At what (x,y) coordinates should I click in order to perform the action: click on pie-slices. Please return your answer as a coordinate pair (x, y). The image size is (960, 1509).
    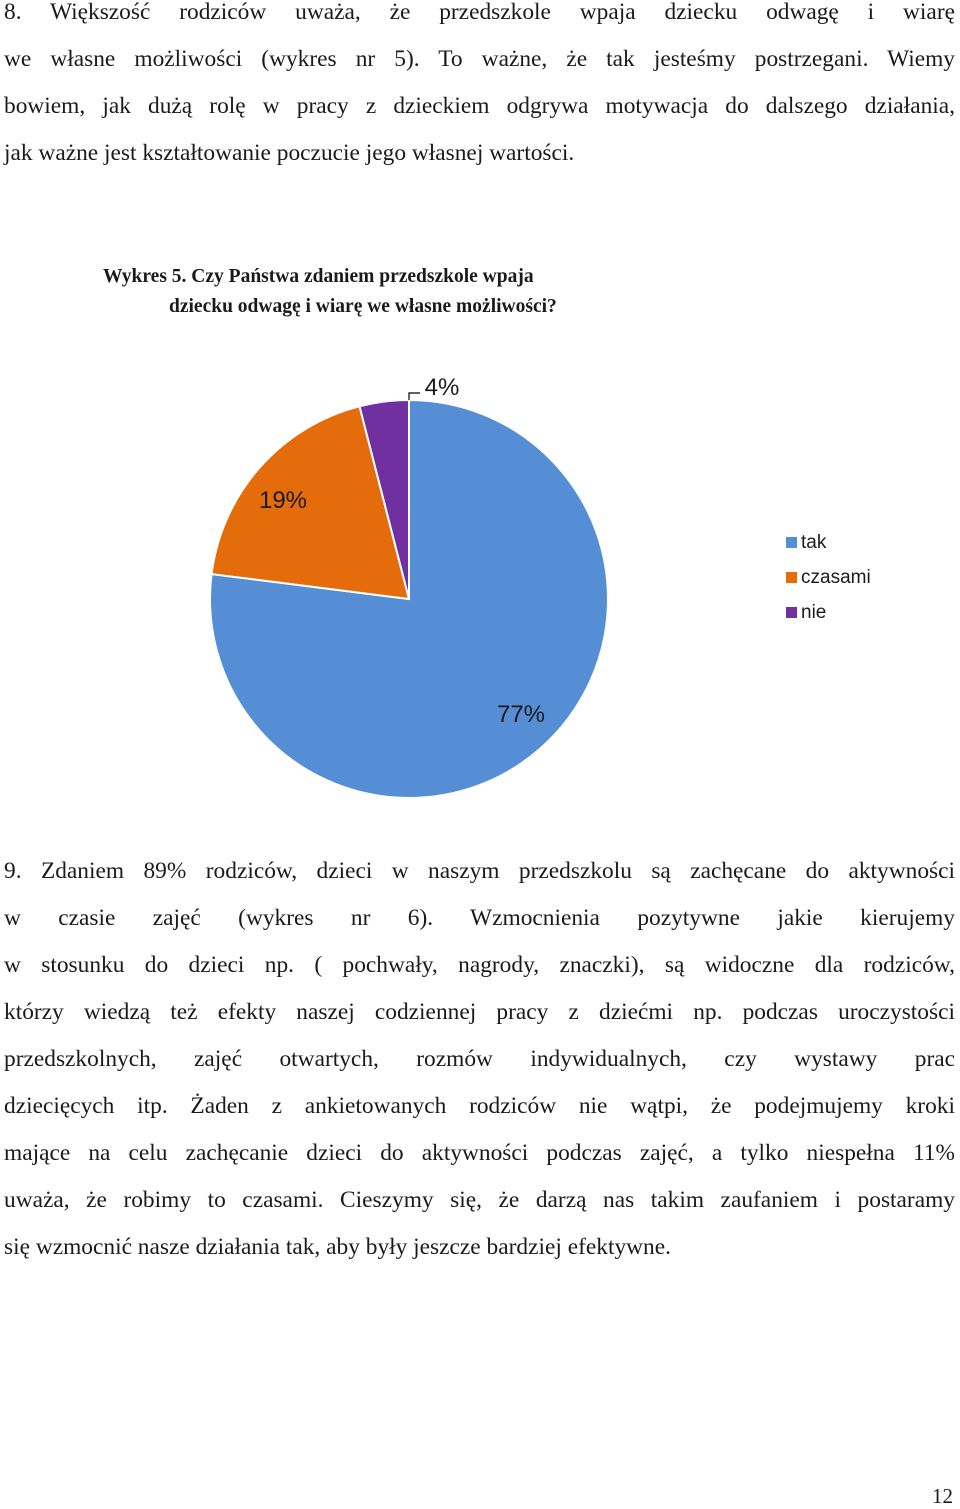
    Looking at the image, I should click on (409, 598).